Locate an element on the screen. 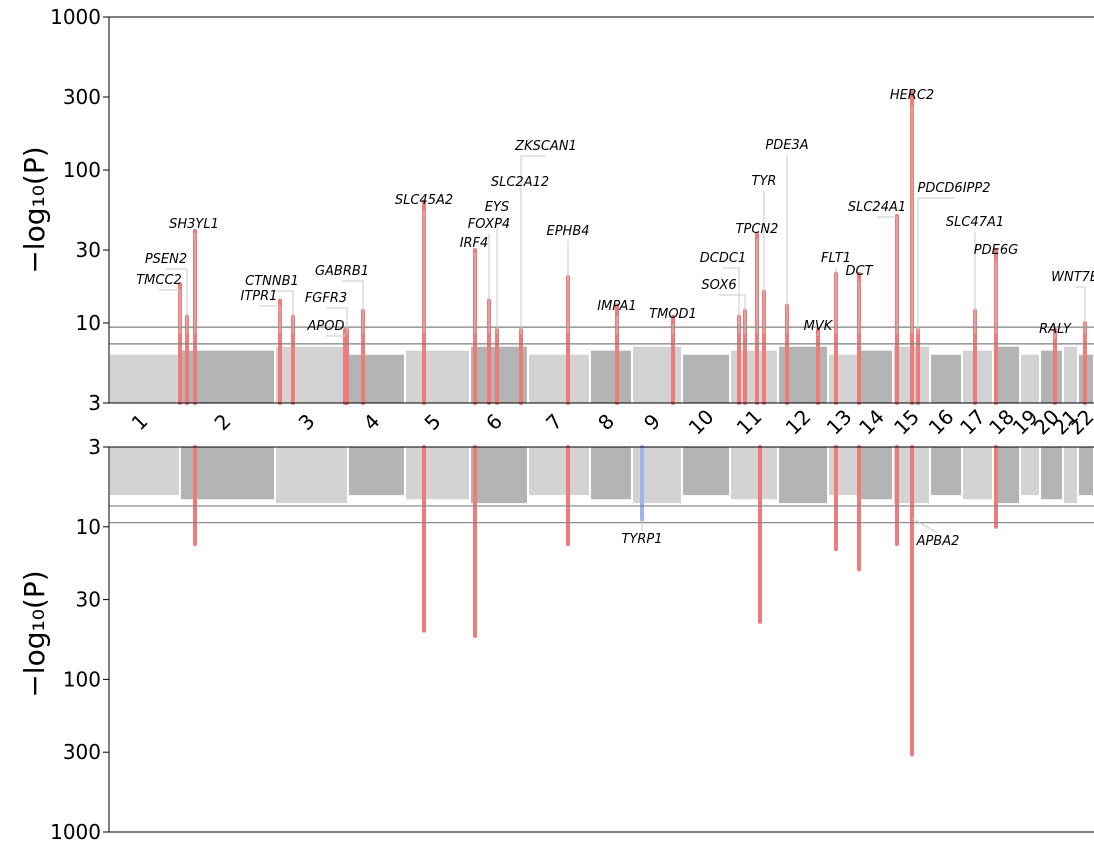  chrom-label-7: 7 is located at coordinates (554, 422).